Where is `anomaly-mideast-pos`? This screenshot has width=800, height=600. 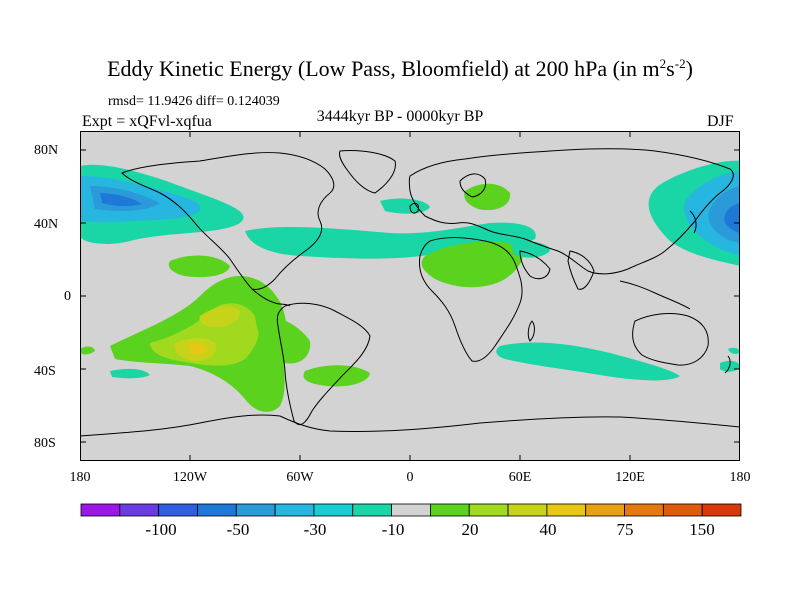 anomaly-mideast-pos is located at coordinates (472, 264).